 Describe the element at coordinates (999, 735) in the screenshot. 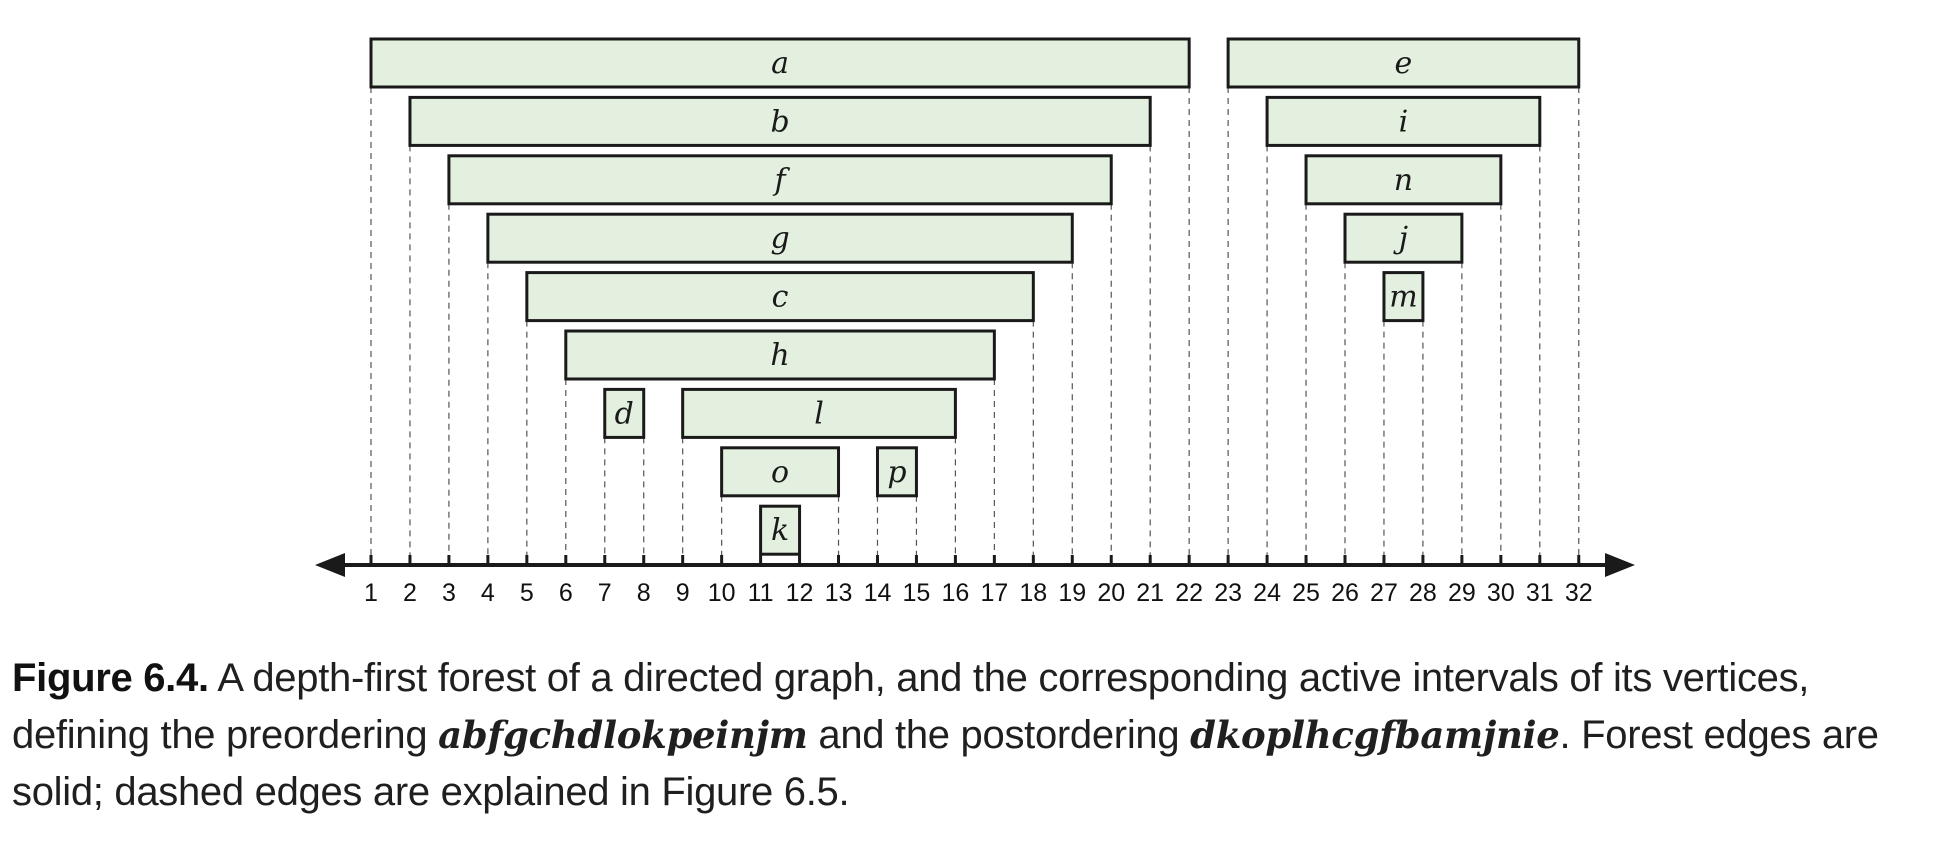

I see `caption-text-2: and the postordering` at that location.